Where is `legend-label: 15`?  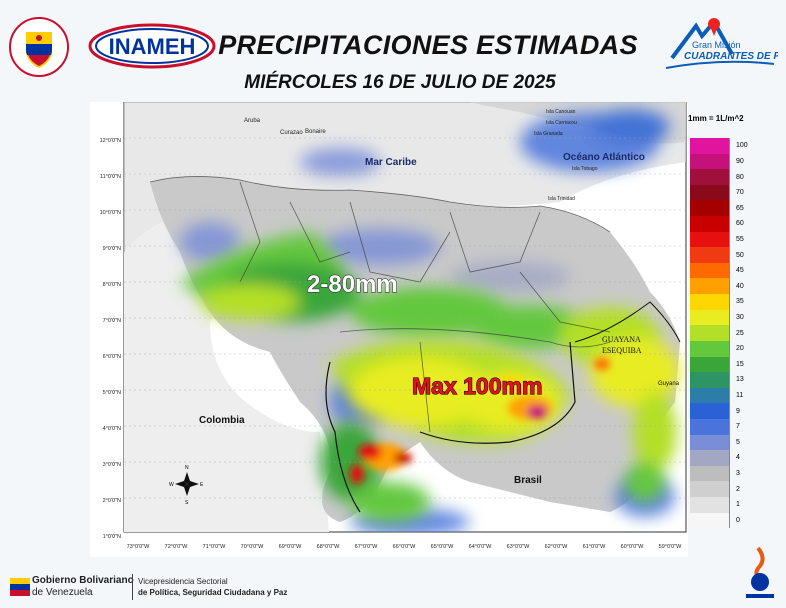 legend-label: 15 is located at coordinates (740, 364).